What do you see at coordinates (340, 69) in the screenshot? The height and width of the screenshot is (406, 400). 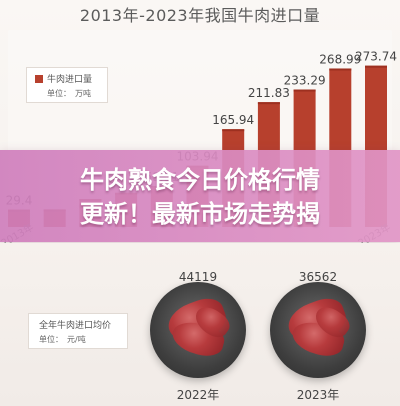 I see `bar-cap-2022年` at bounding box center [340, 69].